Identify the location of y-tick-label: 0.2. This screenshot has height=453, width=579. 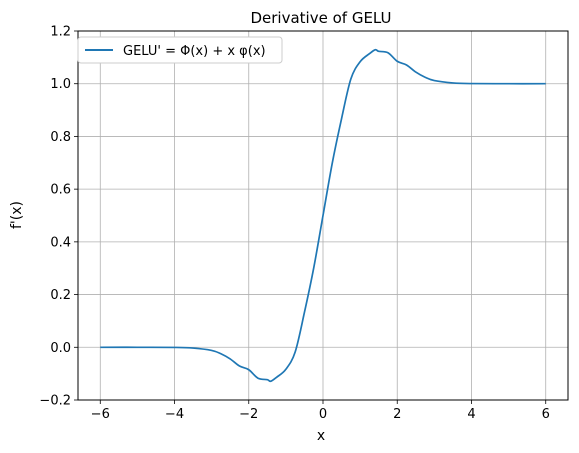
(60, 295).